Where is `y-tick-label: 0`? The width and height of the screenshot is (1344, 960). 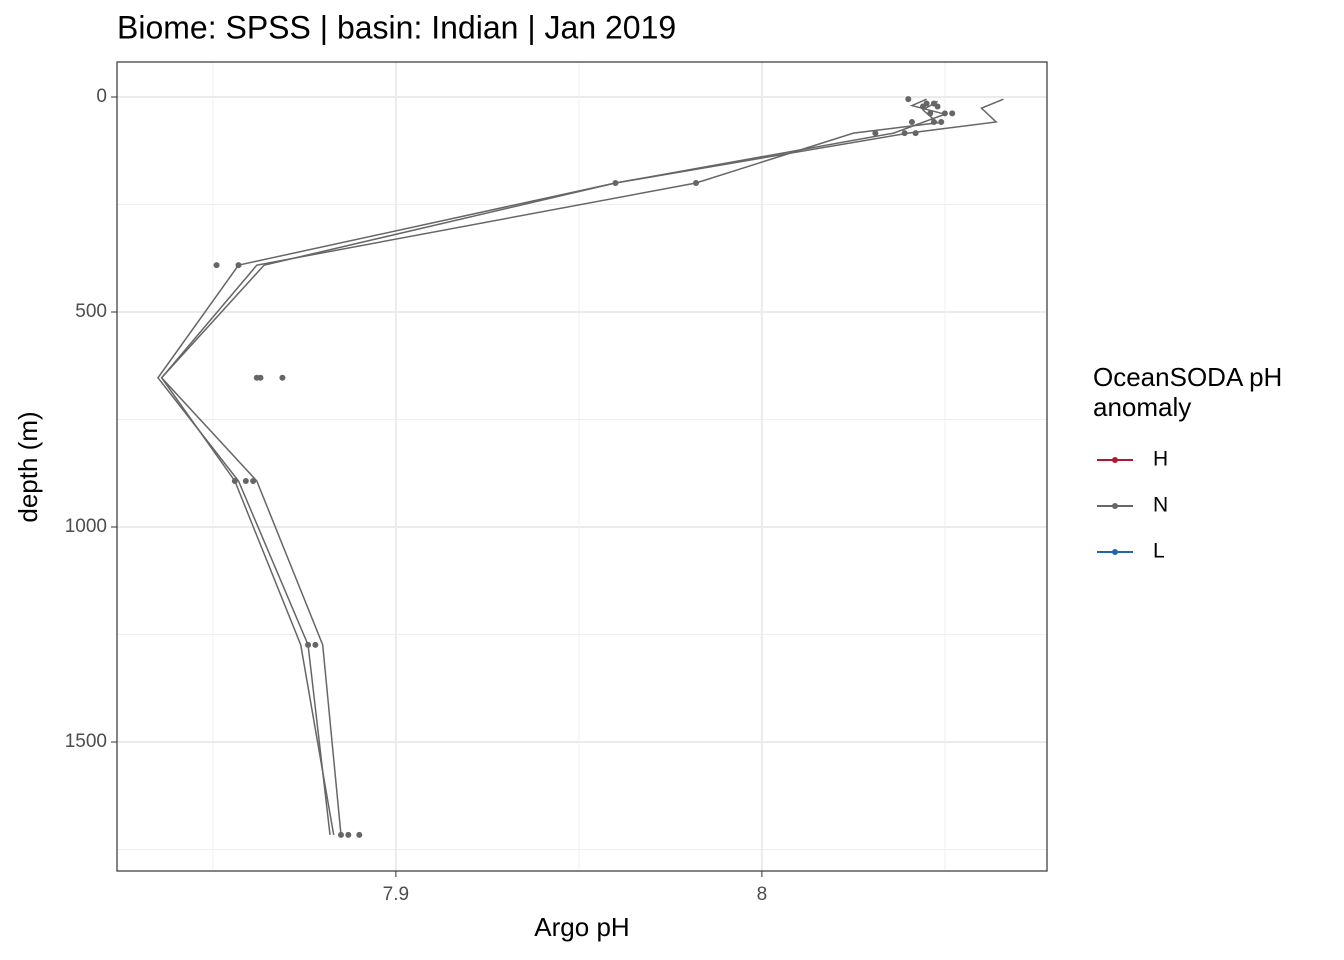 y-tick-label: 0 is located at coordinates (101, 96).